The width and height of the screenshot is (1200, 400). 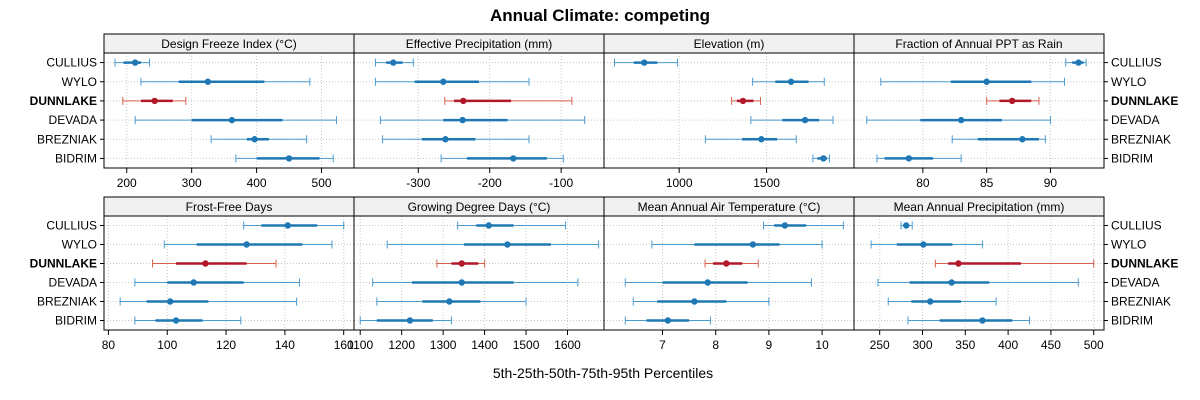 What do you see at coordinates (484, 345) in the screenshot?
I see `x-tick-label: 1400` at bounding box center [484, 345].